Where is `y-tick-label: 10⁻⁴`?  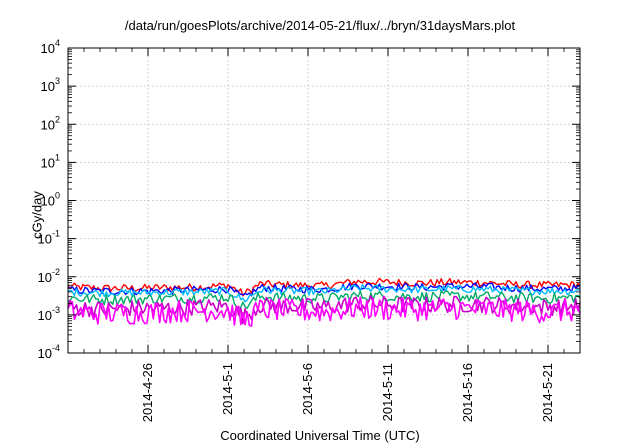 y-tick-label: 10⁻⁴ is located at coordinates (49, 352).